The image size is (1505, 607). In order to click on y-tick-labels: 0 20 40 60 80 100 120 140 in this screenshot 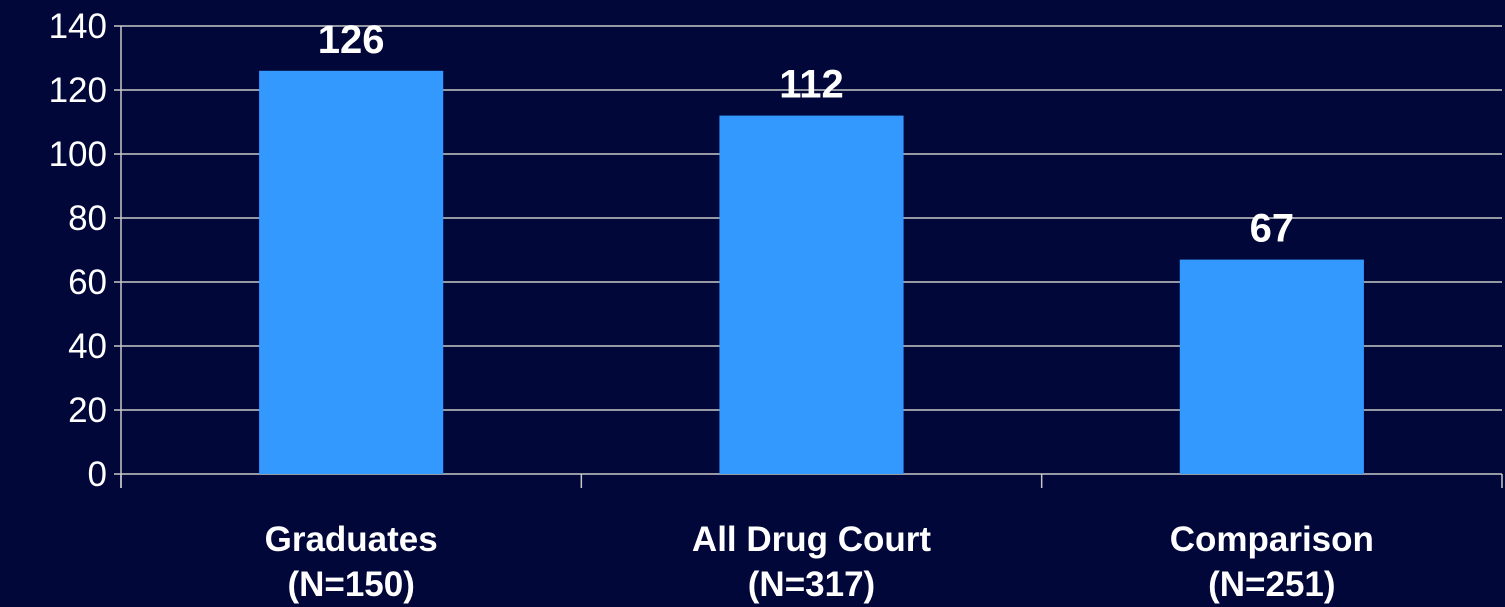, I will do `click(78, 250)`.